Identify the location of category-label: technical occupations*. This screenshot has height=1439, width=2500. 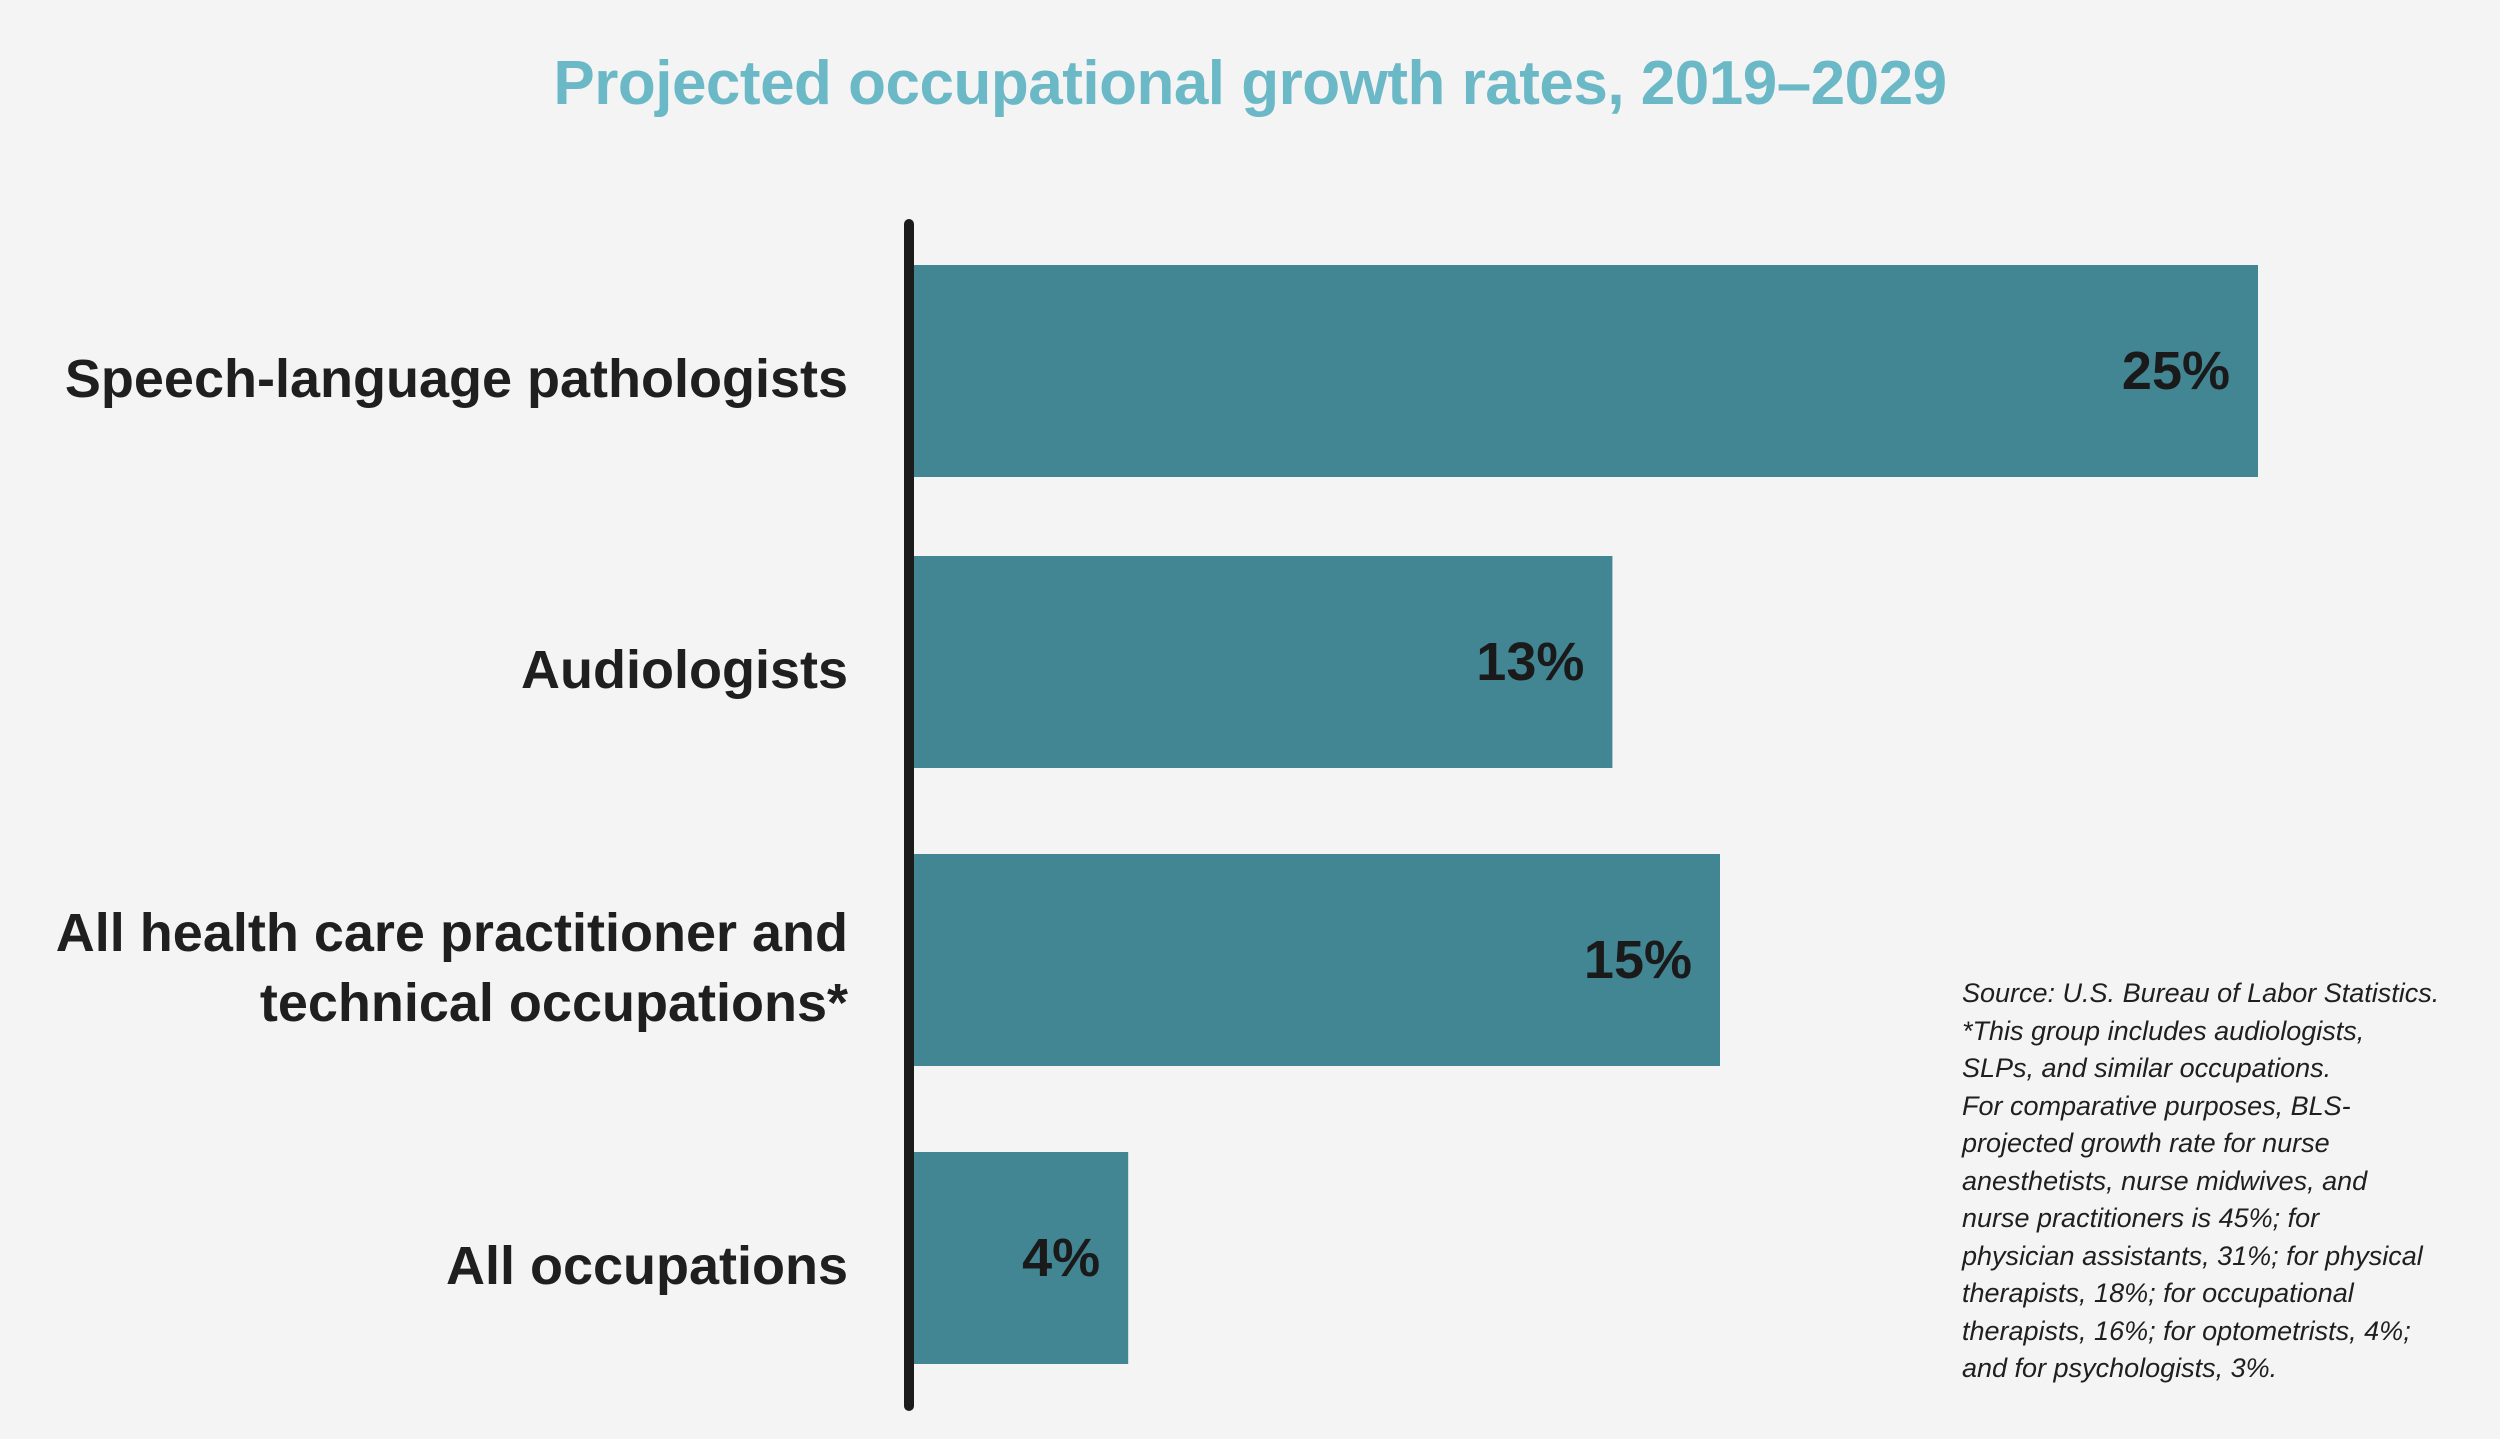
(554, 1003).